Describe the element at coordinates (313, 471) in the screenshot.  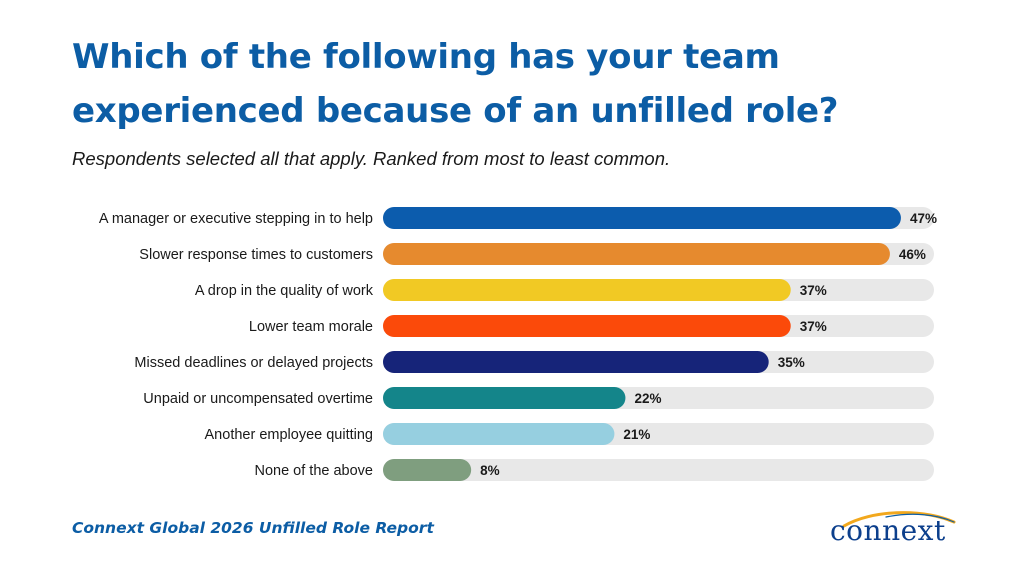
I see `category-label: None of the above` at that location.